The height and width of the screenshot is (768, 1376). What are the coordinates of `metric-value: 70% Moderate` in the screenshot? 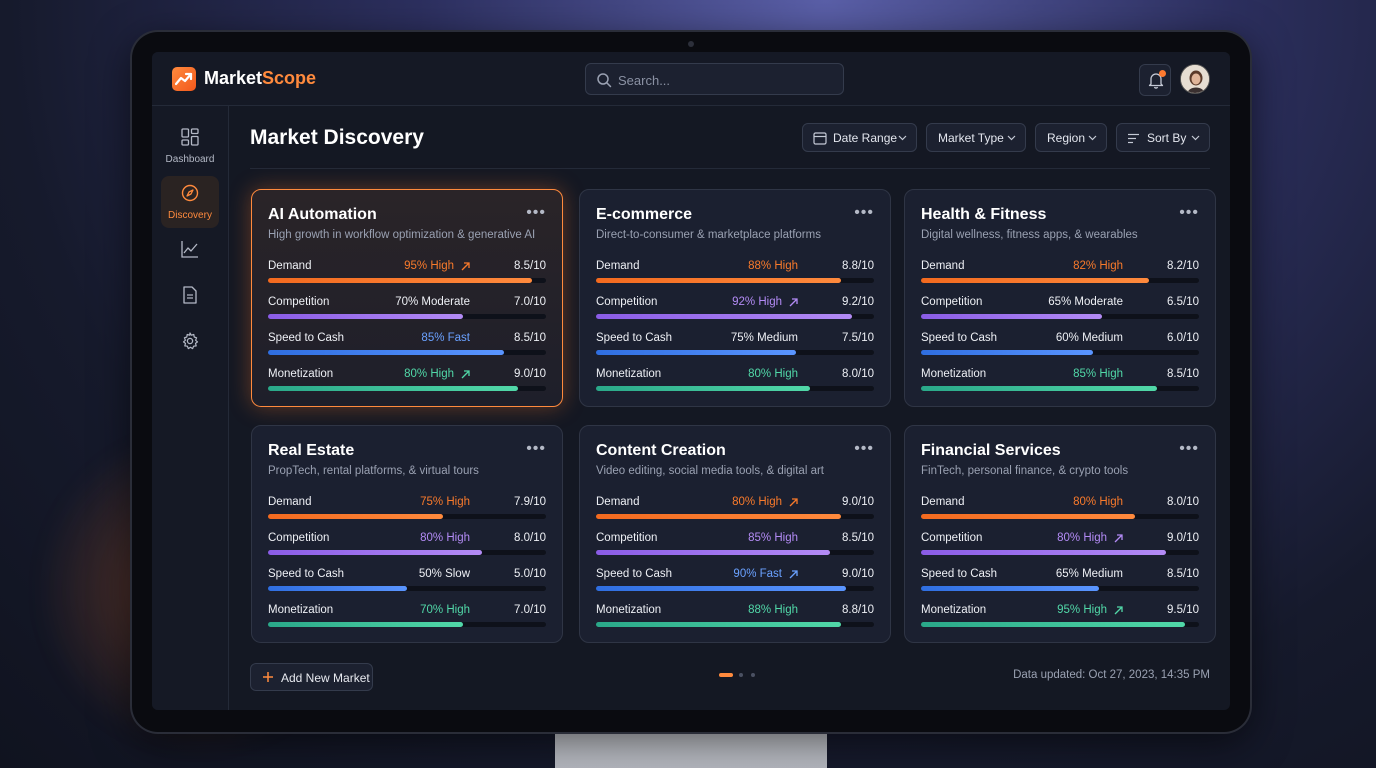 It's located at (432, 302).